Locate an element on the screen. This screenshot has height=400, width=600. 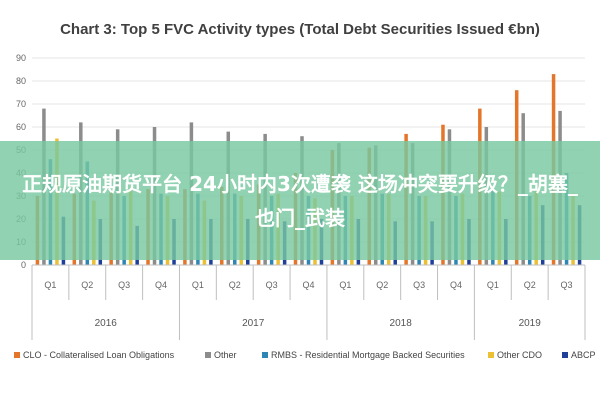
legend-label: ABCP is located at coordinates (583, 355).